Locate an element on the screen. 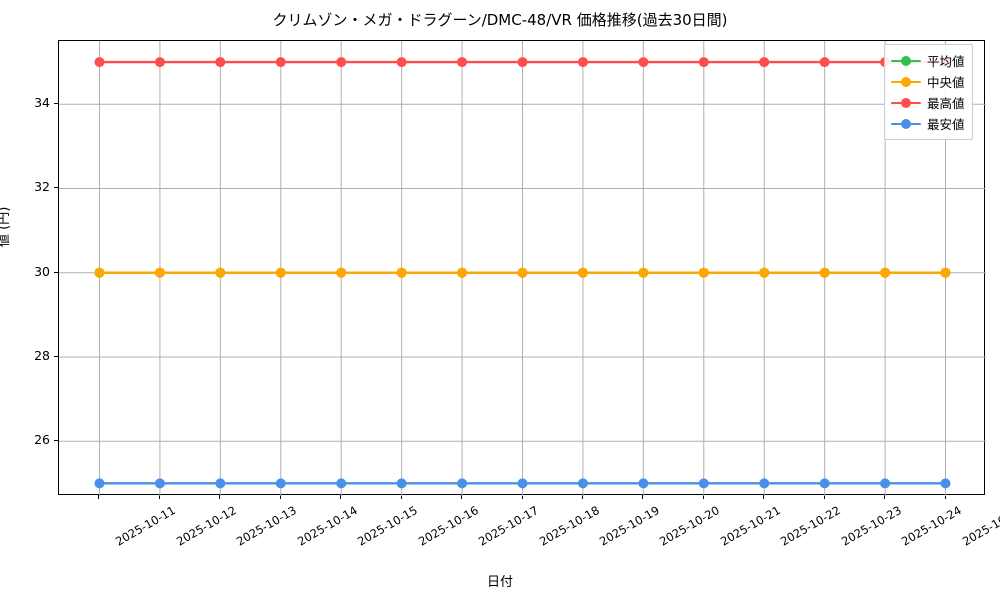 This screenshot has height=600, width=1000. x-tick-label: 2025-10-12 is located at coordinates (206, 526).